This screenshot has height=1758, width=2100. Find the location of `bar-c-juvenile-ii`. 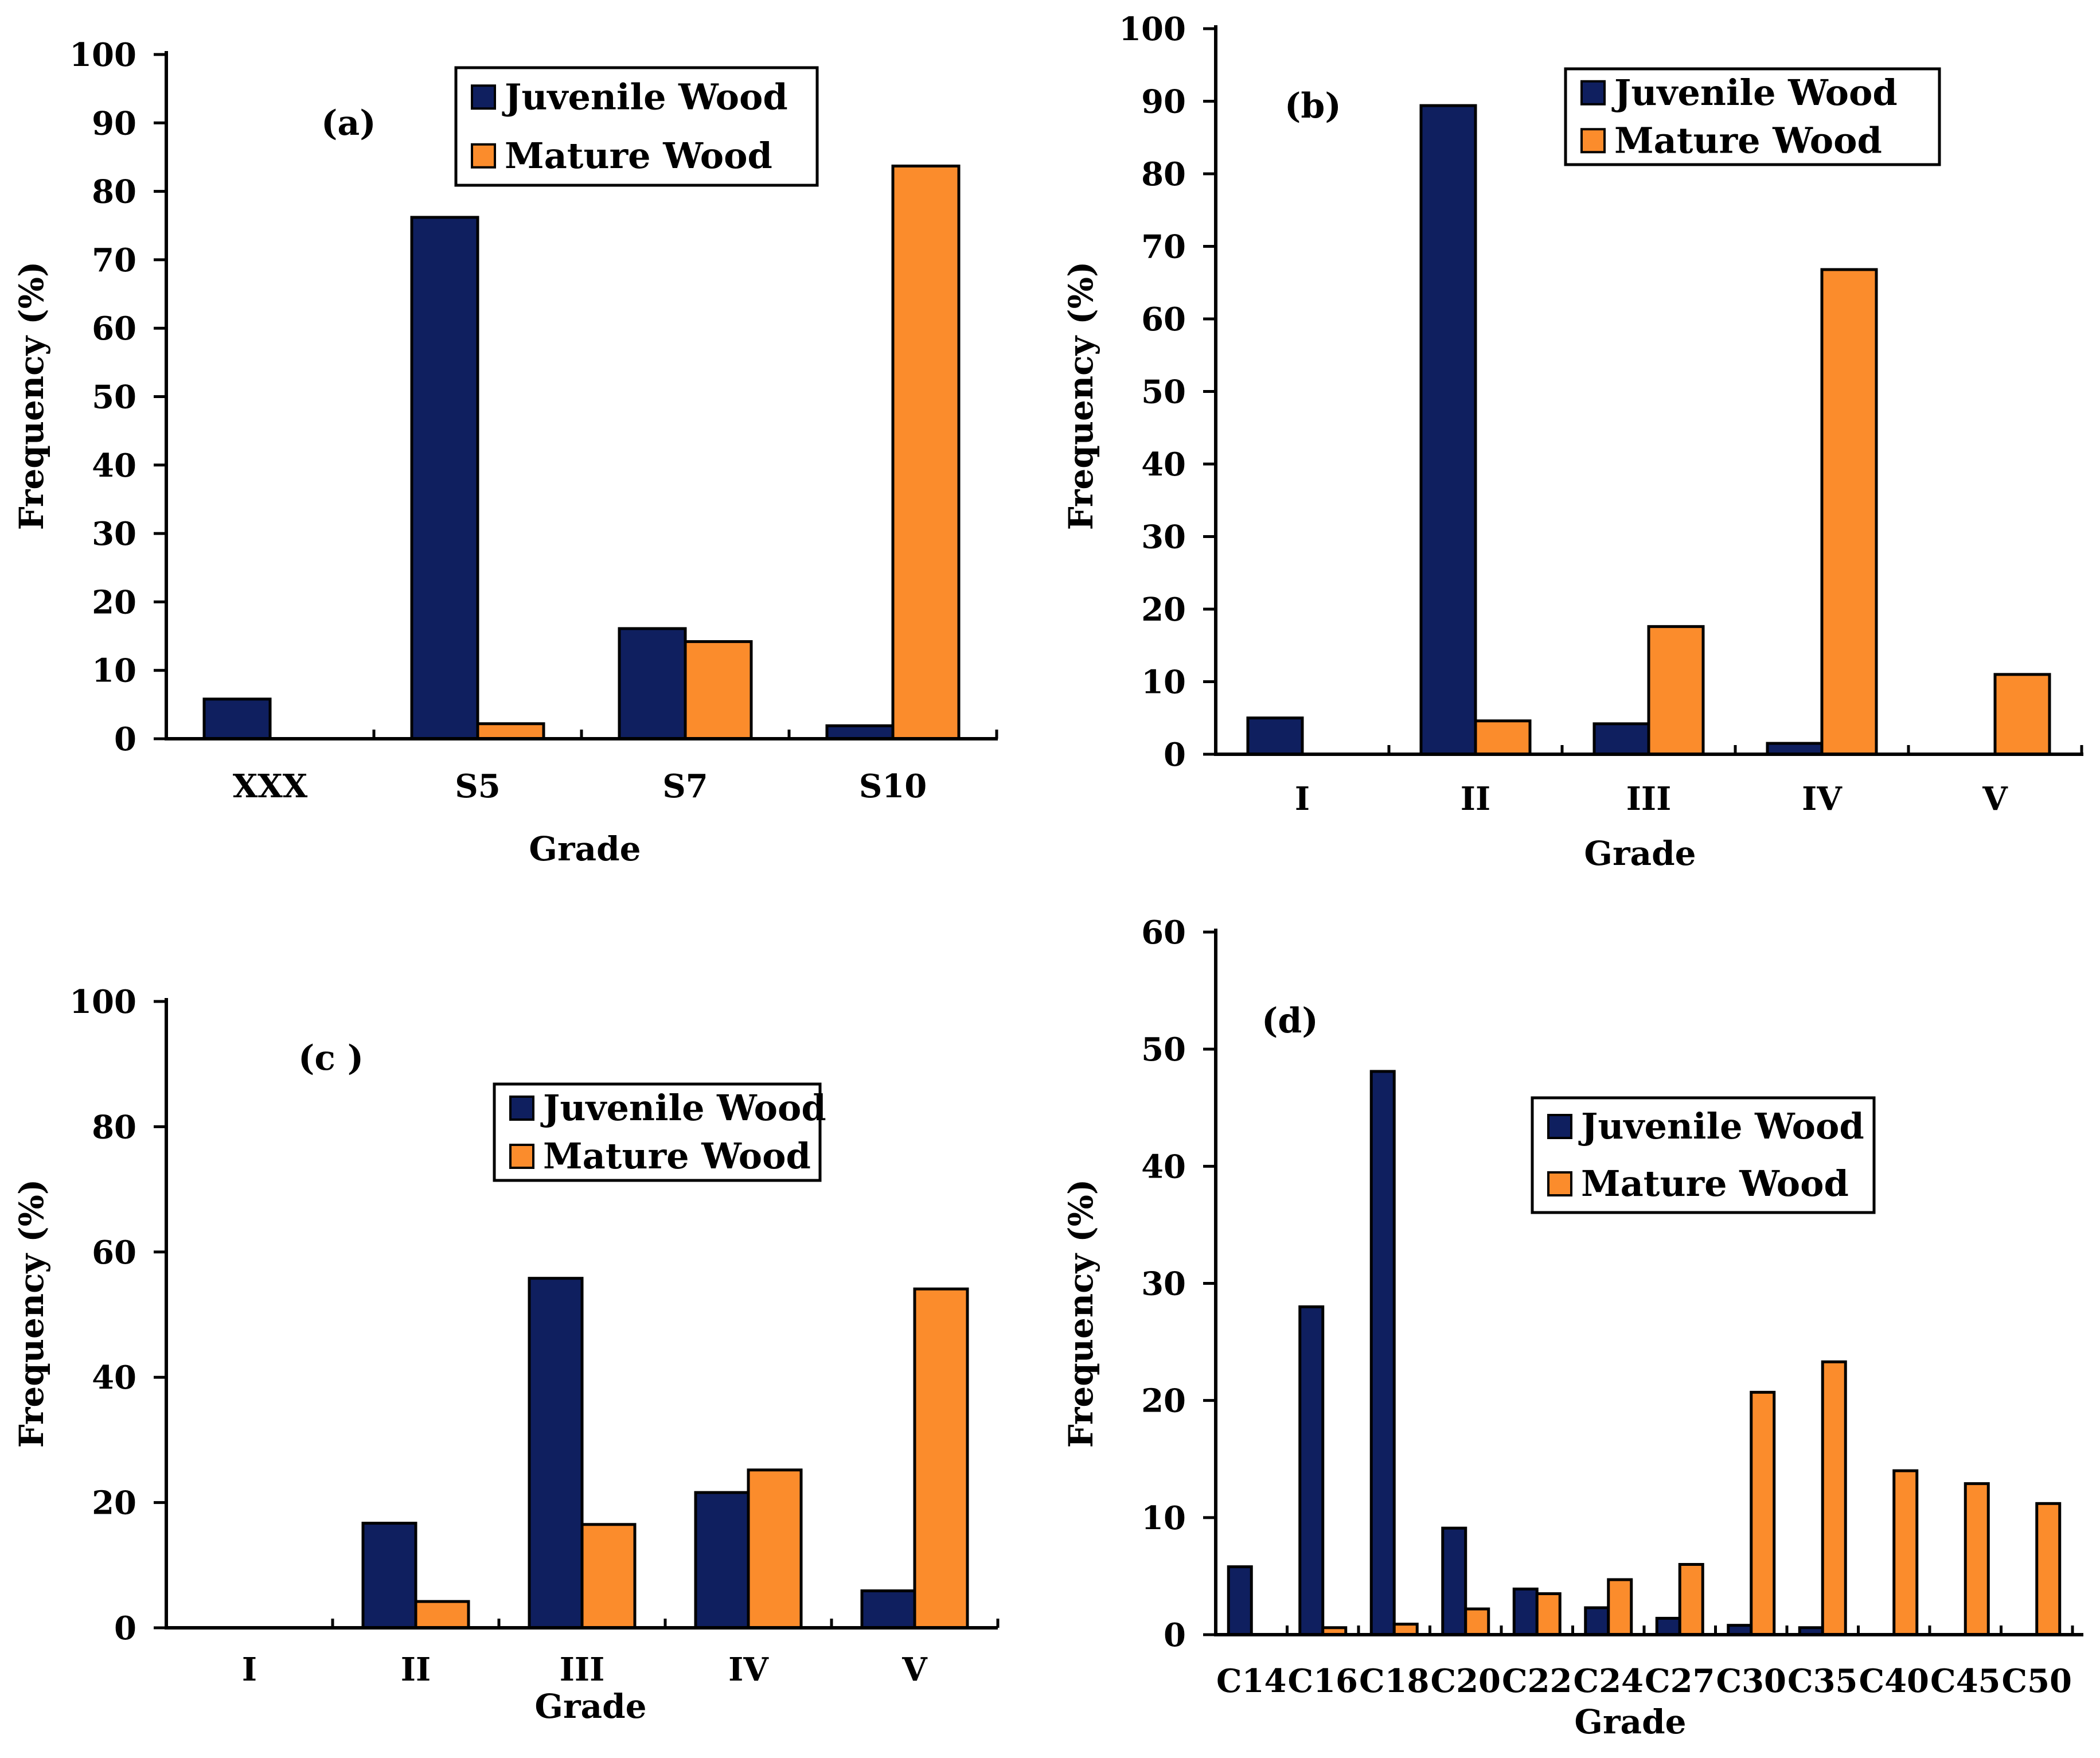

bar-c-juvenile-ii is located at coordinates (389, 1576).